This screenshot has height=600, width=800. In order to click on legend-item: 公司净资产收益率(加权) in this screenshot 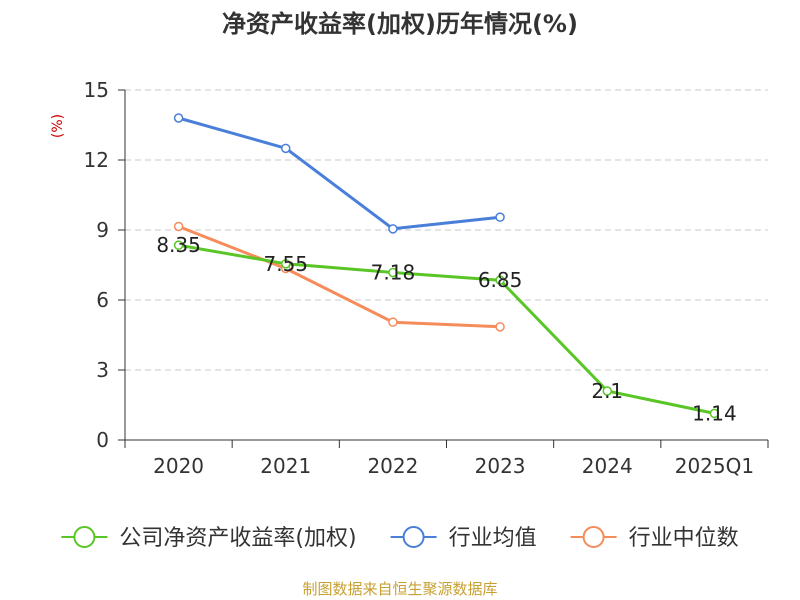, I will do `click(209, 538)`.